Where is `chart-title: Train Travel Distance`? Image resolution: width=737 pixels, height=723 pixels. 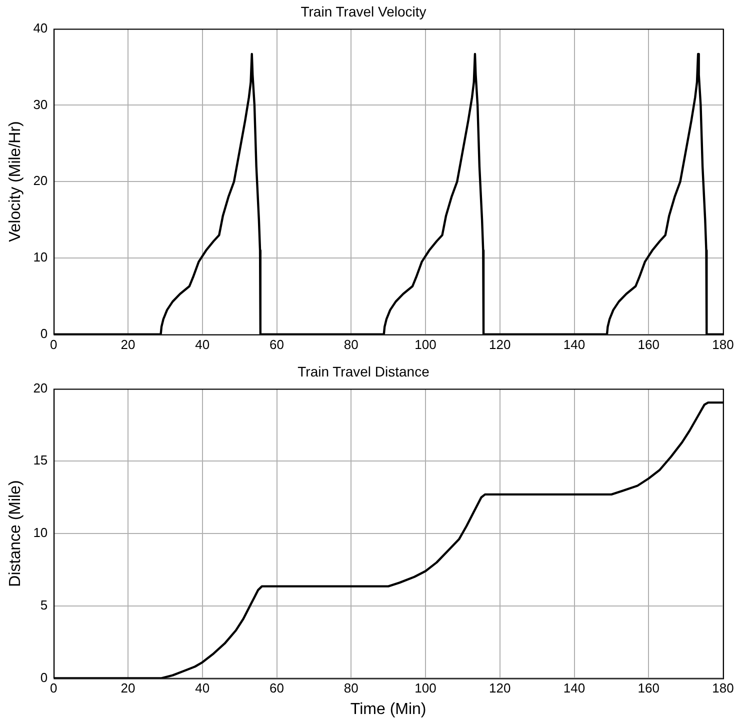
chart-title: Train Travel Distance is located at coordinates (364, 371).